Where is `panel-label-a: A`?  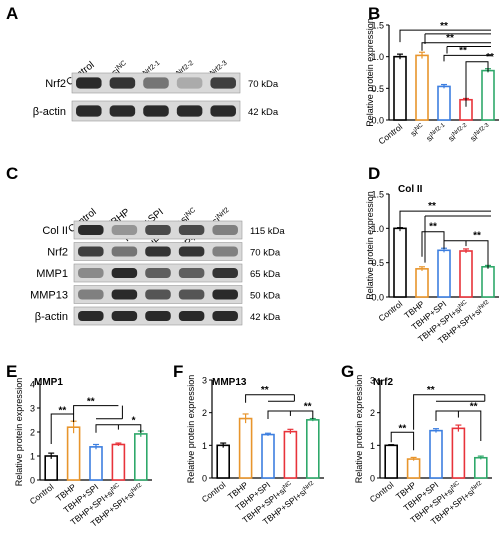
panel-label-a: A is located at coordinates (12, 13).